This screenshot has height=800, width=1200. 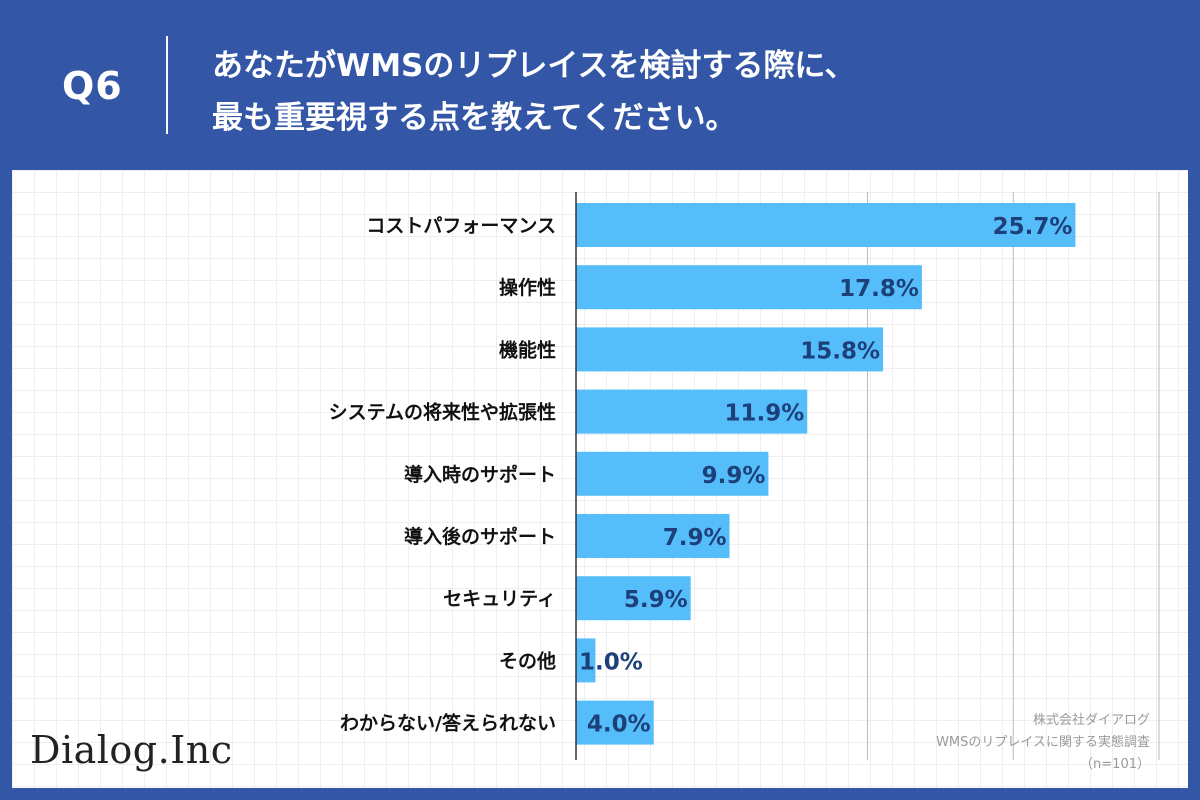 What do you see at coordinates (527, 349) in the screenshot?
I see `category-label-2: 機能性` at bounding box center [527, 349].